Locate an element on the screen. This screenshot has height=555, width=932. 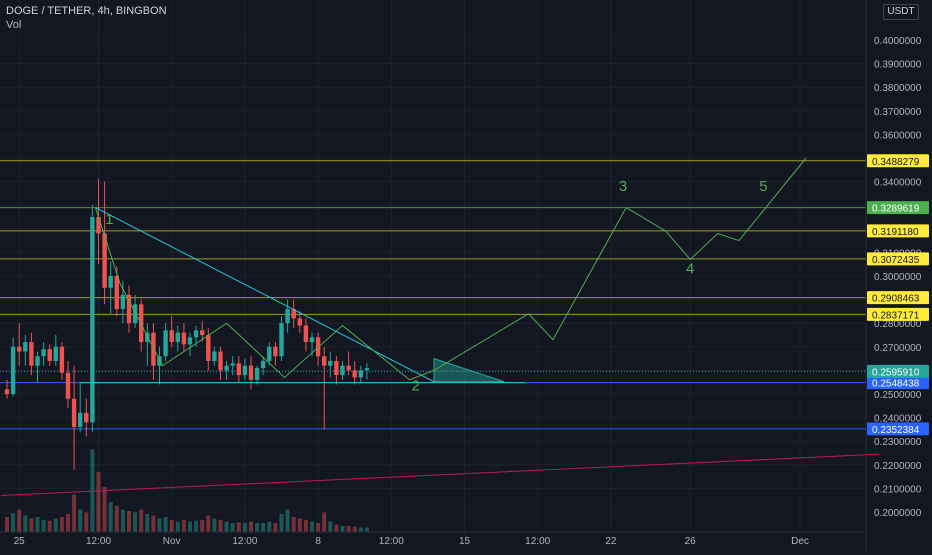
wave-label: 2 is located at coordinates (416, 385).